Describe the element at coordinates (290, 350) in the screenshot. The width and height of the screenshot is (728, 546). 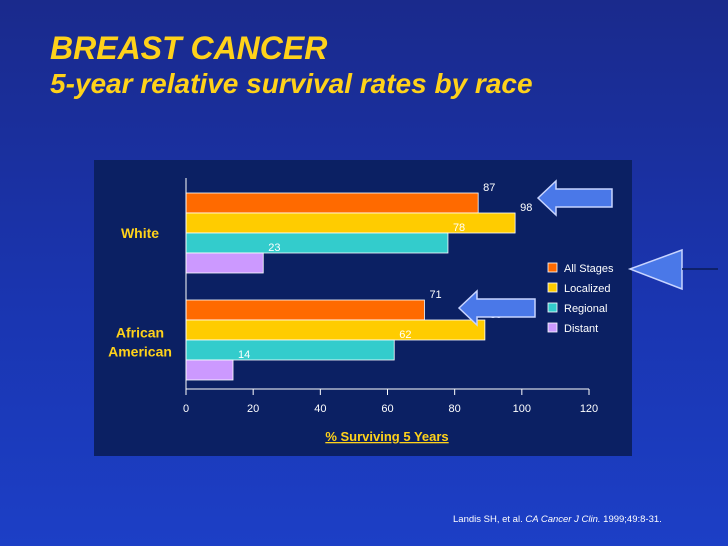
I see `bar-african-american-regional` at that location.